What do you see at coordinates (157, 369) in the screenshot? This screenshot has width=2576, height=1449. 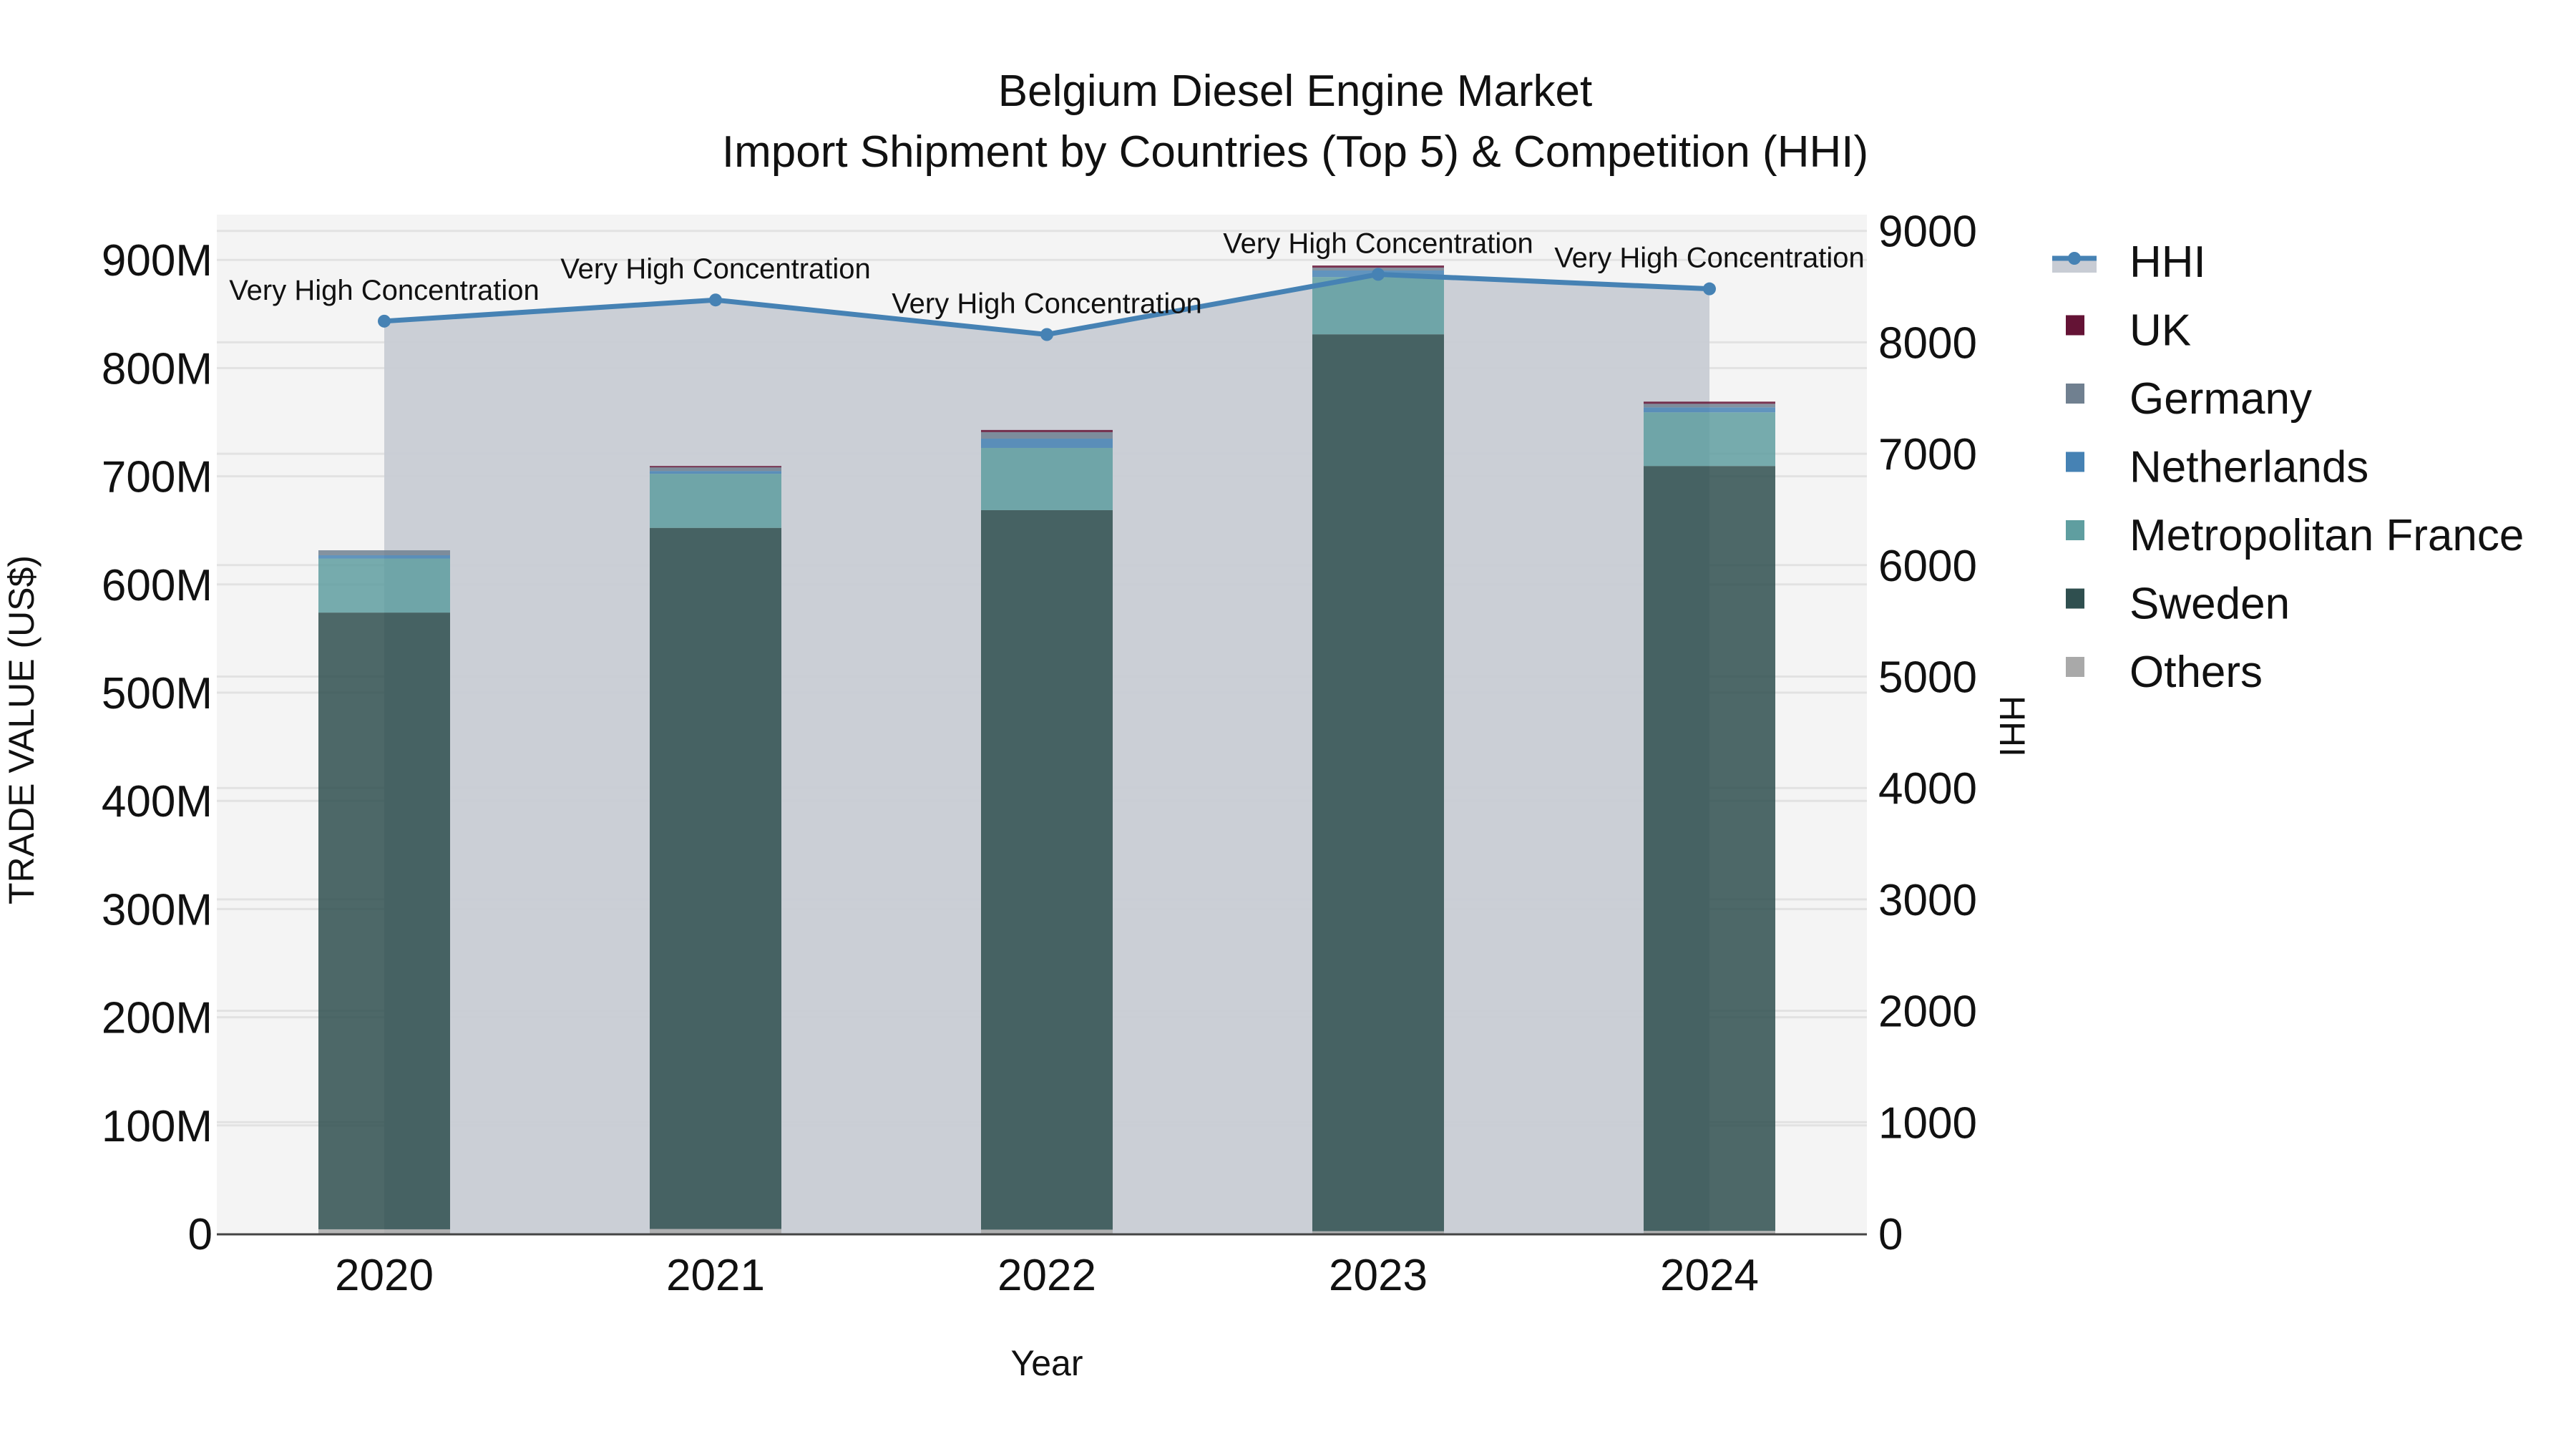 I see `y-tick-label: 800M` at bounding box center [157, 369].